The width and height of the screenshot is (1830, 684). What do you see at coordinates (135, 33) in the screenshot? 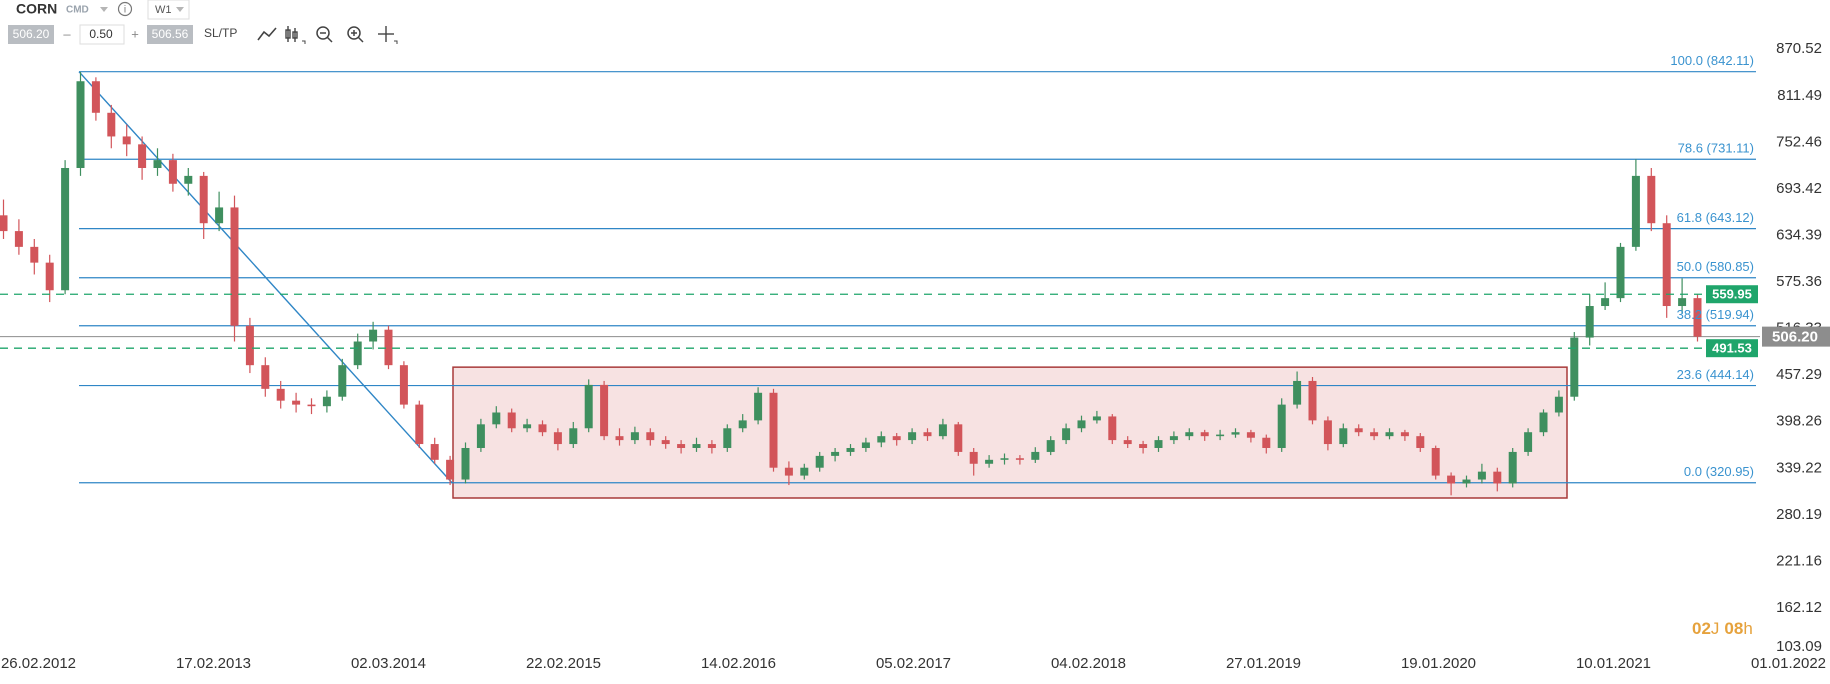
I see `plus: +` at bounding box center [135, 33].